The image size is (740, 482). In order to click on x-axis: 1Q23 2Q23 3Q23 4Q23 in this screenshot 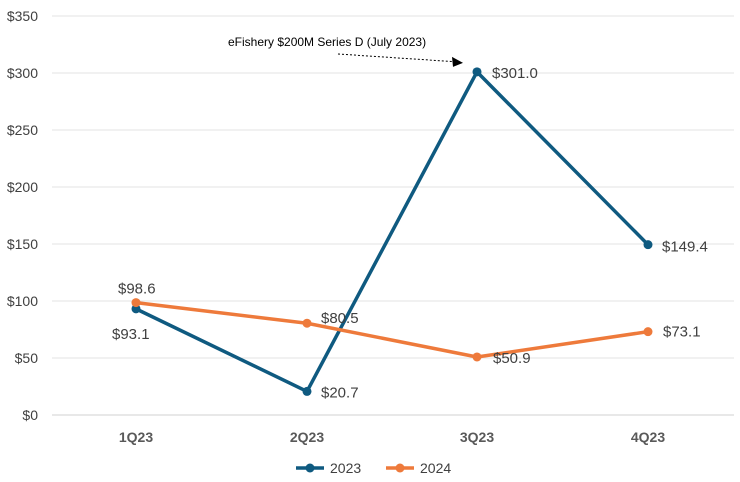, I will do `click(392, 437)`.